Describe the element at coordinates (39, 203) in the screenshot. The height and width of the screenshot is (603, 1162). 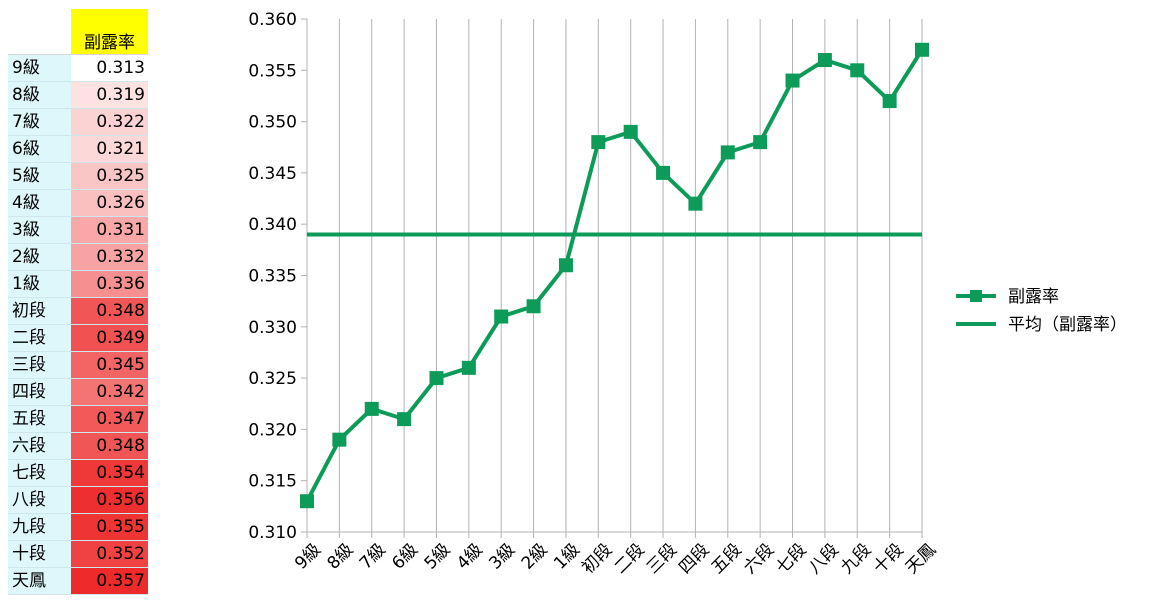
I see `rank-cell: 4級` at that location.